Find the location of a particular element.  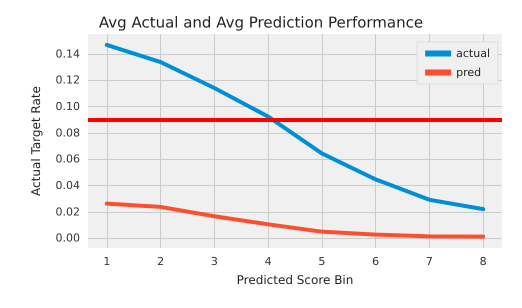

y-tick-label: 0.08 is located at coordinates (68, 133).